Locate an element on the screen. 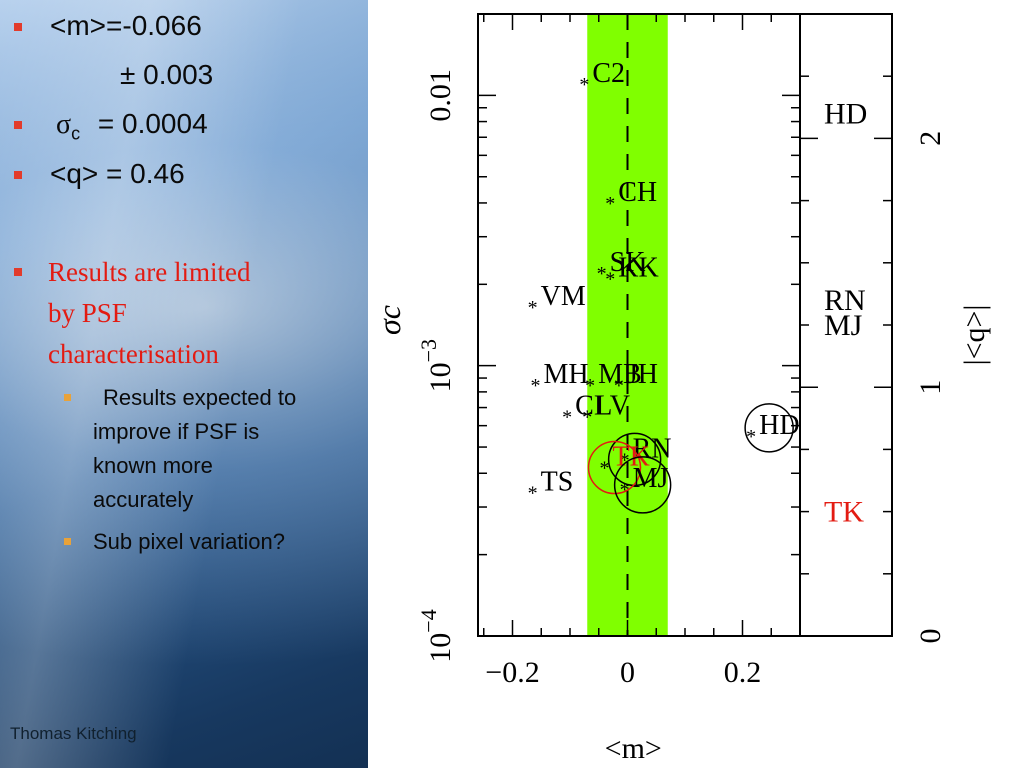  data-point-label: MB is located at coordinates (620, 374).